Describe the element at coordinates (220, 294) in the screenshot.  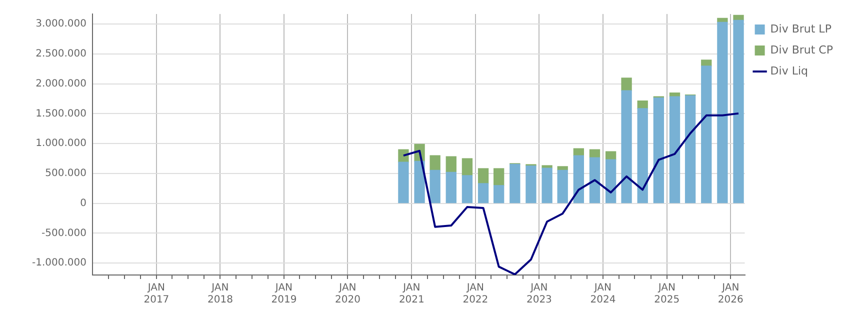
I see `x-tick-label: JAN 2018` at that location.